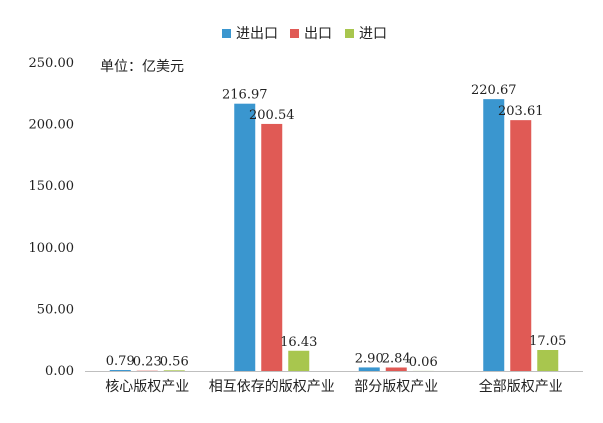 The height and width of the screenshot is (423, 603). I want to click on data-label: 16.43, so click(298, 342).